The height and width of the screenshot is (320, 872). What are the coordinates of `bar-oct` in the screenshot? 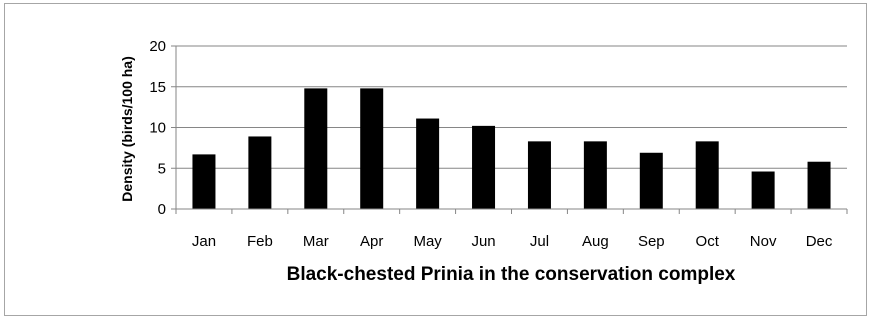 It's located at (707, 175).